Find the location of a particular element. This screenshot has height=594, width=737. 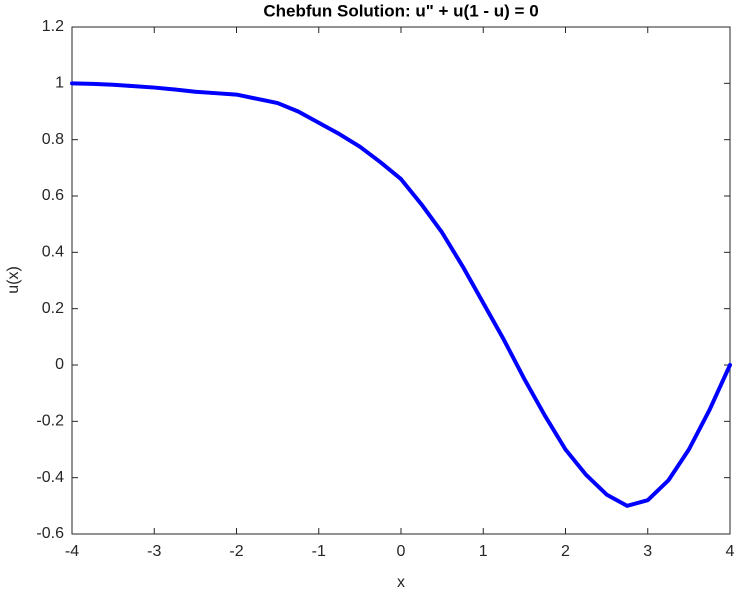

y-tick-label: 0.8 is located at coordinates (53, 139).